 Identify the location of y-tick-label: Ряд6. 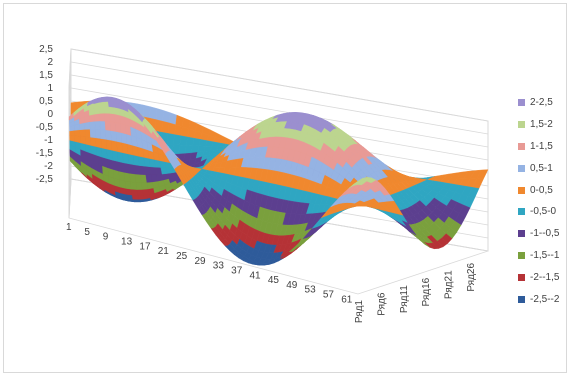
(381, 304).